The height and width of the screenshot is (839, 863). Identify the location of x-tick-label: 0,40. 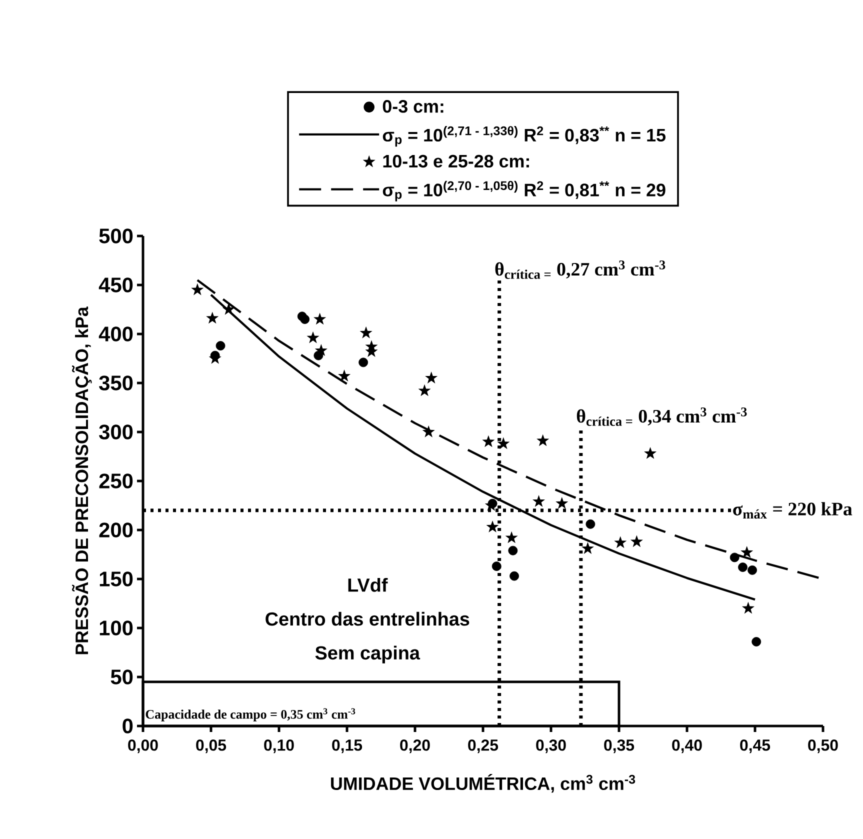
(687, 747).